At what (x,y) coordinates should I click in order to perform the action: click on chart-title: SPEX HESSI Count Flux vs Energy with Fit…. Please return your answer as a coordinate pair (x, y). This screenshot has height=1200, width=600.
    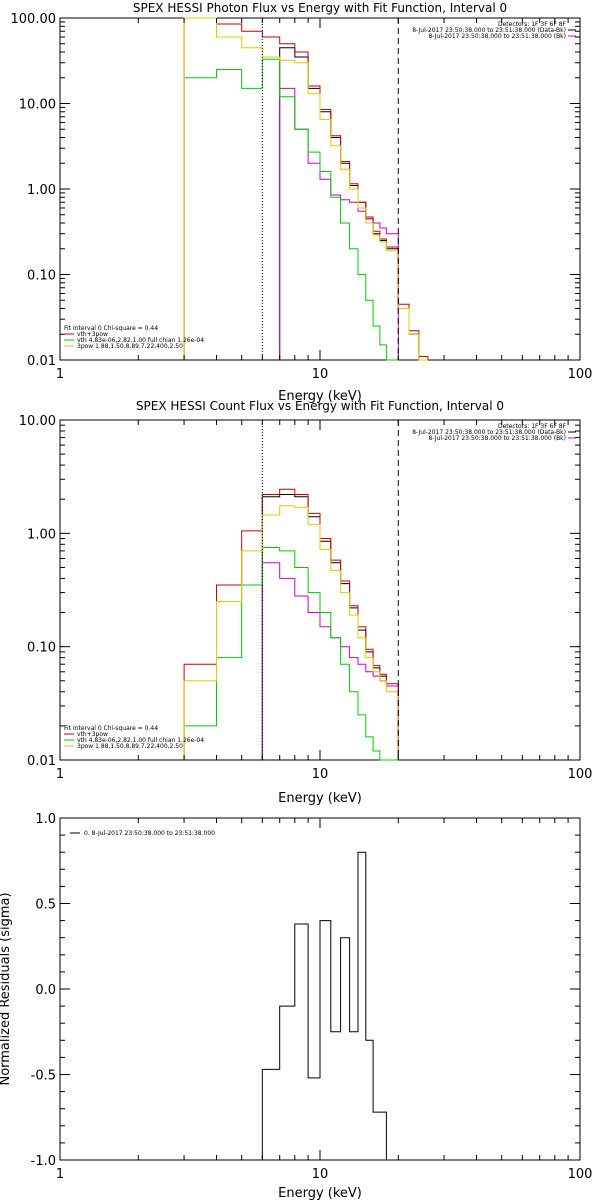
    Looking at the image, I should click on (320, 406).